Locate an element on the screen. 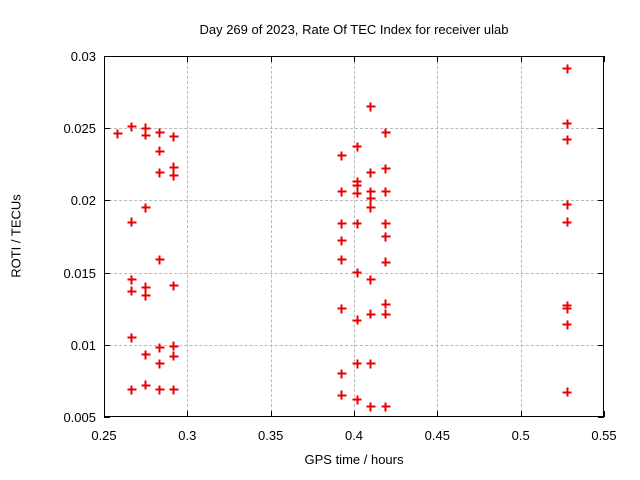 Image resolution: width=640 pixels, height=480 pixels. x-tick-label: 0.5 is located at coordinates (520, 435).